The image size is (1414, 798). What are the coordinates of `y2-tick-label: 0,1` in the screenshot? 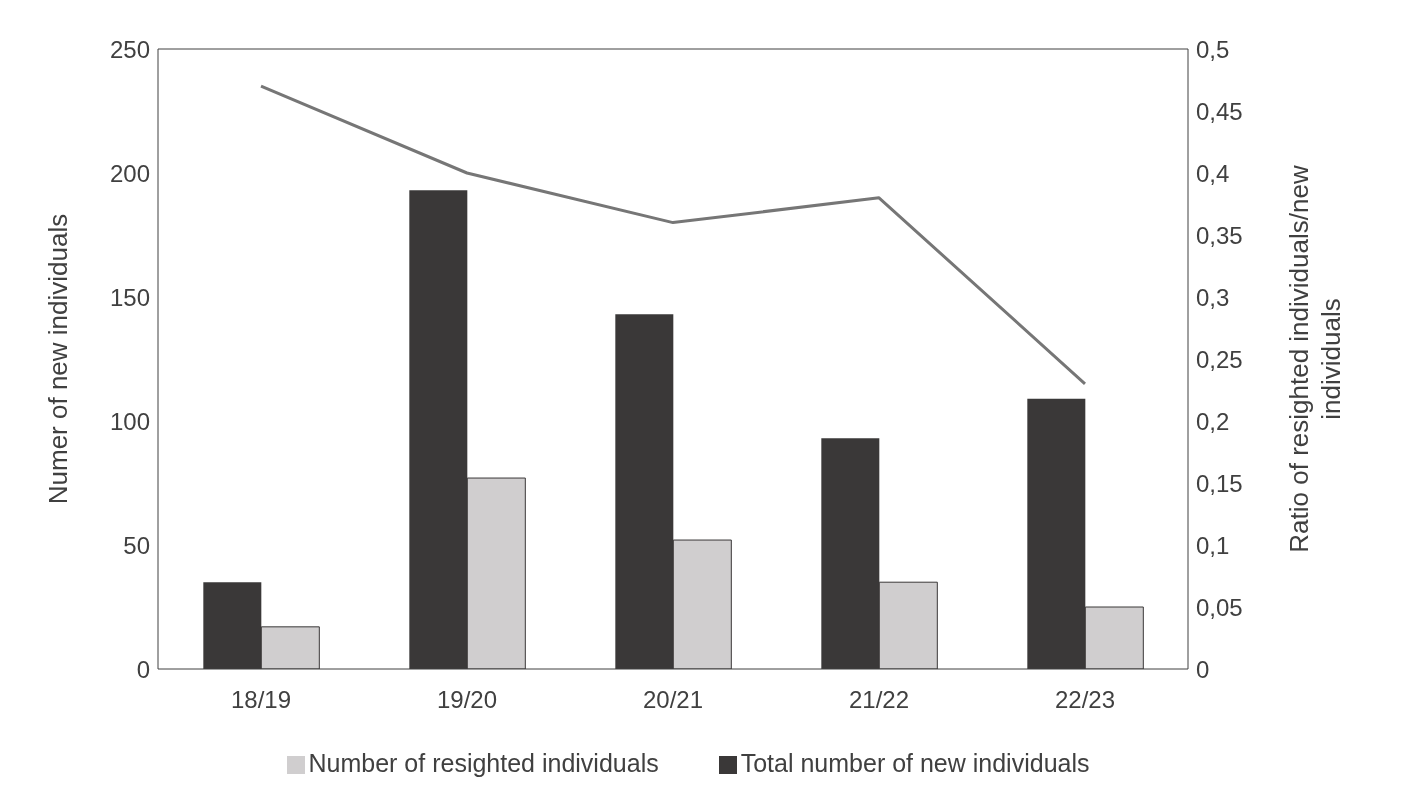 It's located at (1213, 545).